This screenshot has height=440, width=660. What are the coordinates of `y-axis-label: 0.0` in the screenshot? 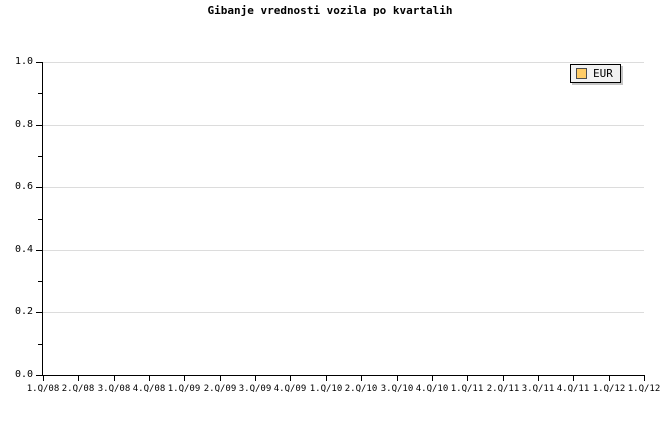 It's located at (23, 374).